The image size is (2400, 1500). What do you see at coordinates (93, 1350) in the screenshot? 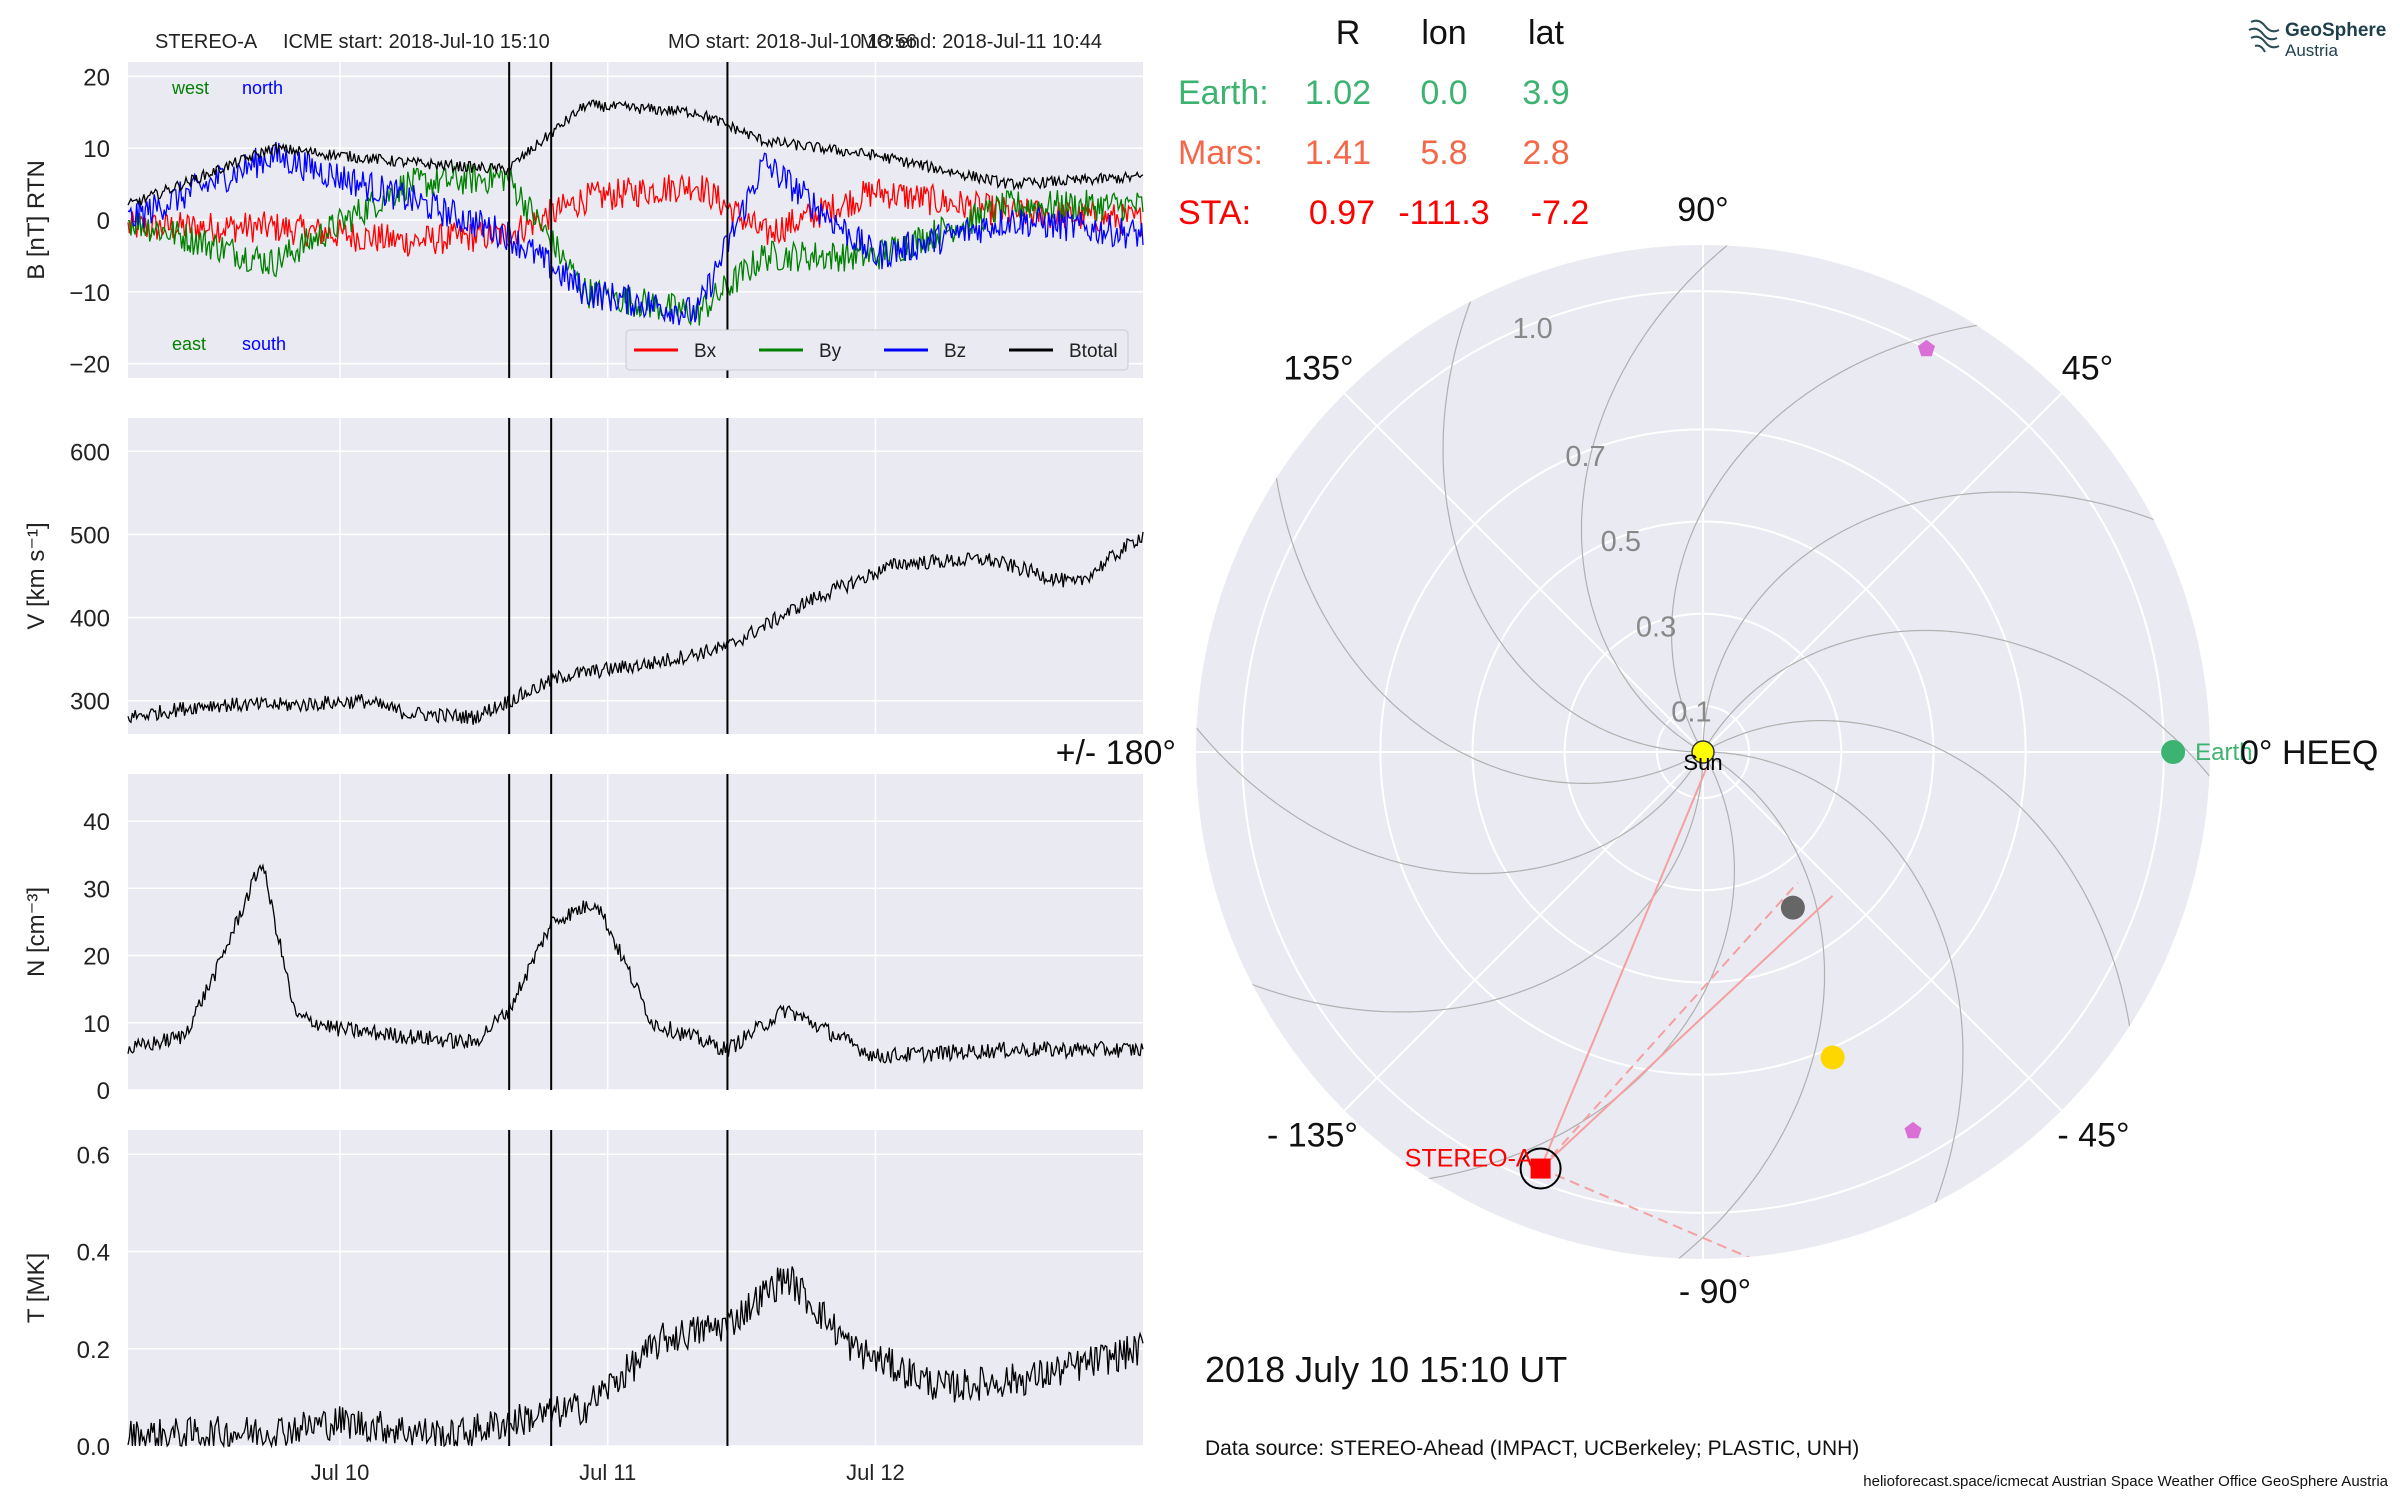
I see `y-tick-label: 0.2` at bounding box center [93, 1350].